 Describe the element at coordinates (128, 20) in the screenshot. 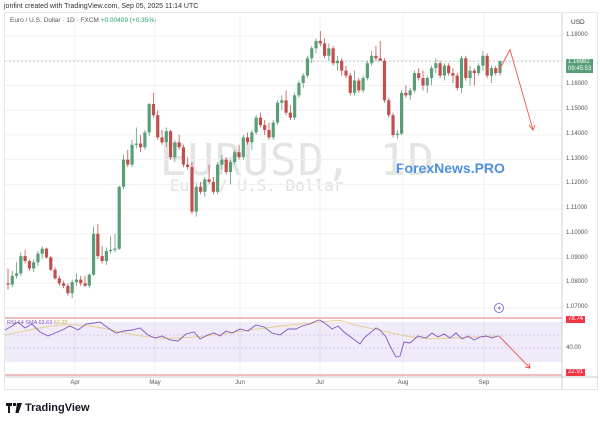

I see `price-change: +0.00409 (+0.35%)` at that location.